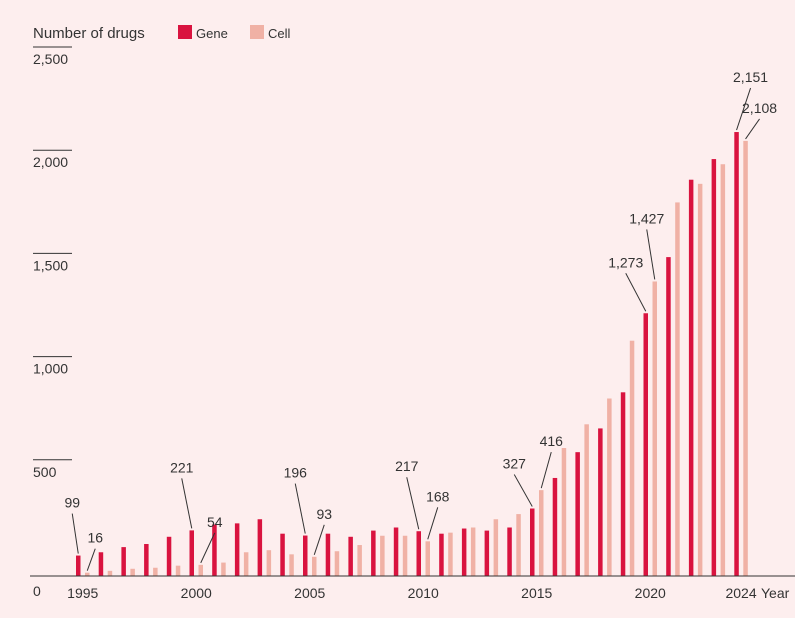  I want to click on bar-gene-2016, so click(555, 526).